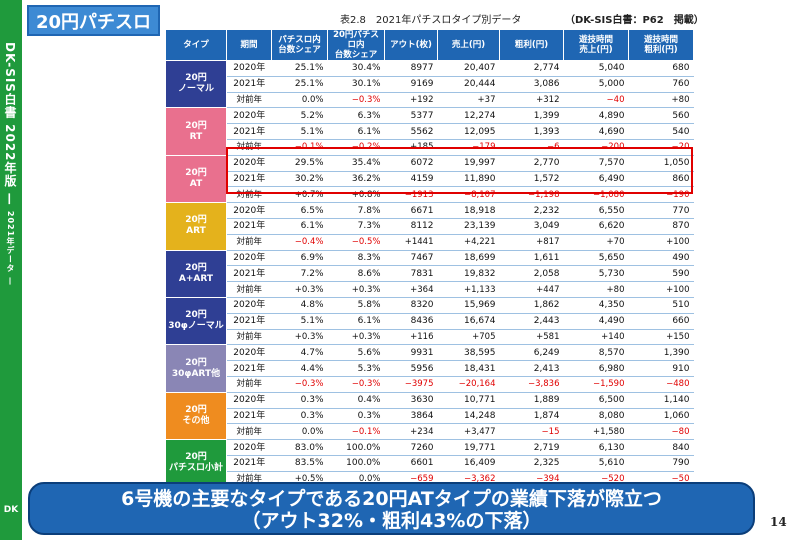 The width and height of the screenshot is (800, 540). Describe the element at coordinates (299, 147) in the screenshot. I see `value-cell: −0.1%` at that location.